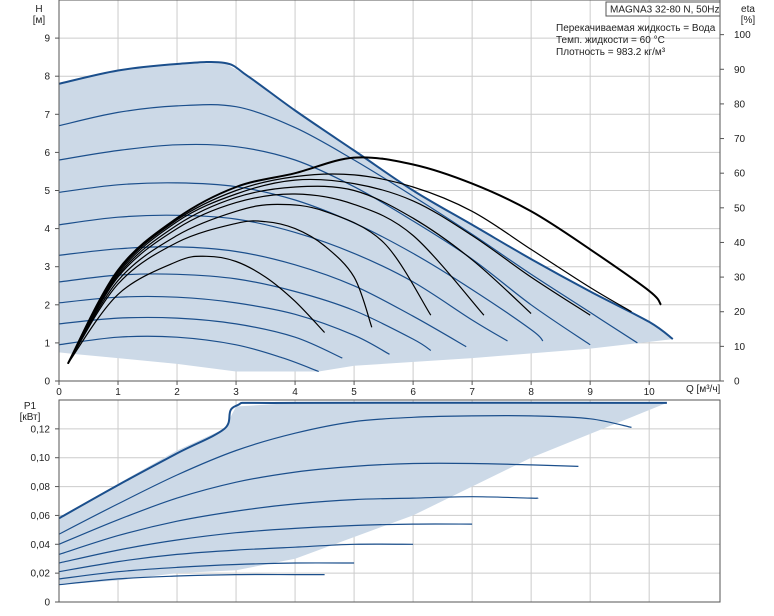  Describe the element at coordinates (413, 392) in the screenshot. I see `x-tick-label: 6` at that location.